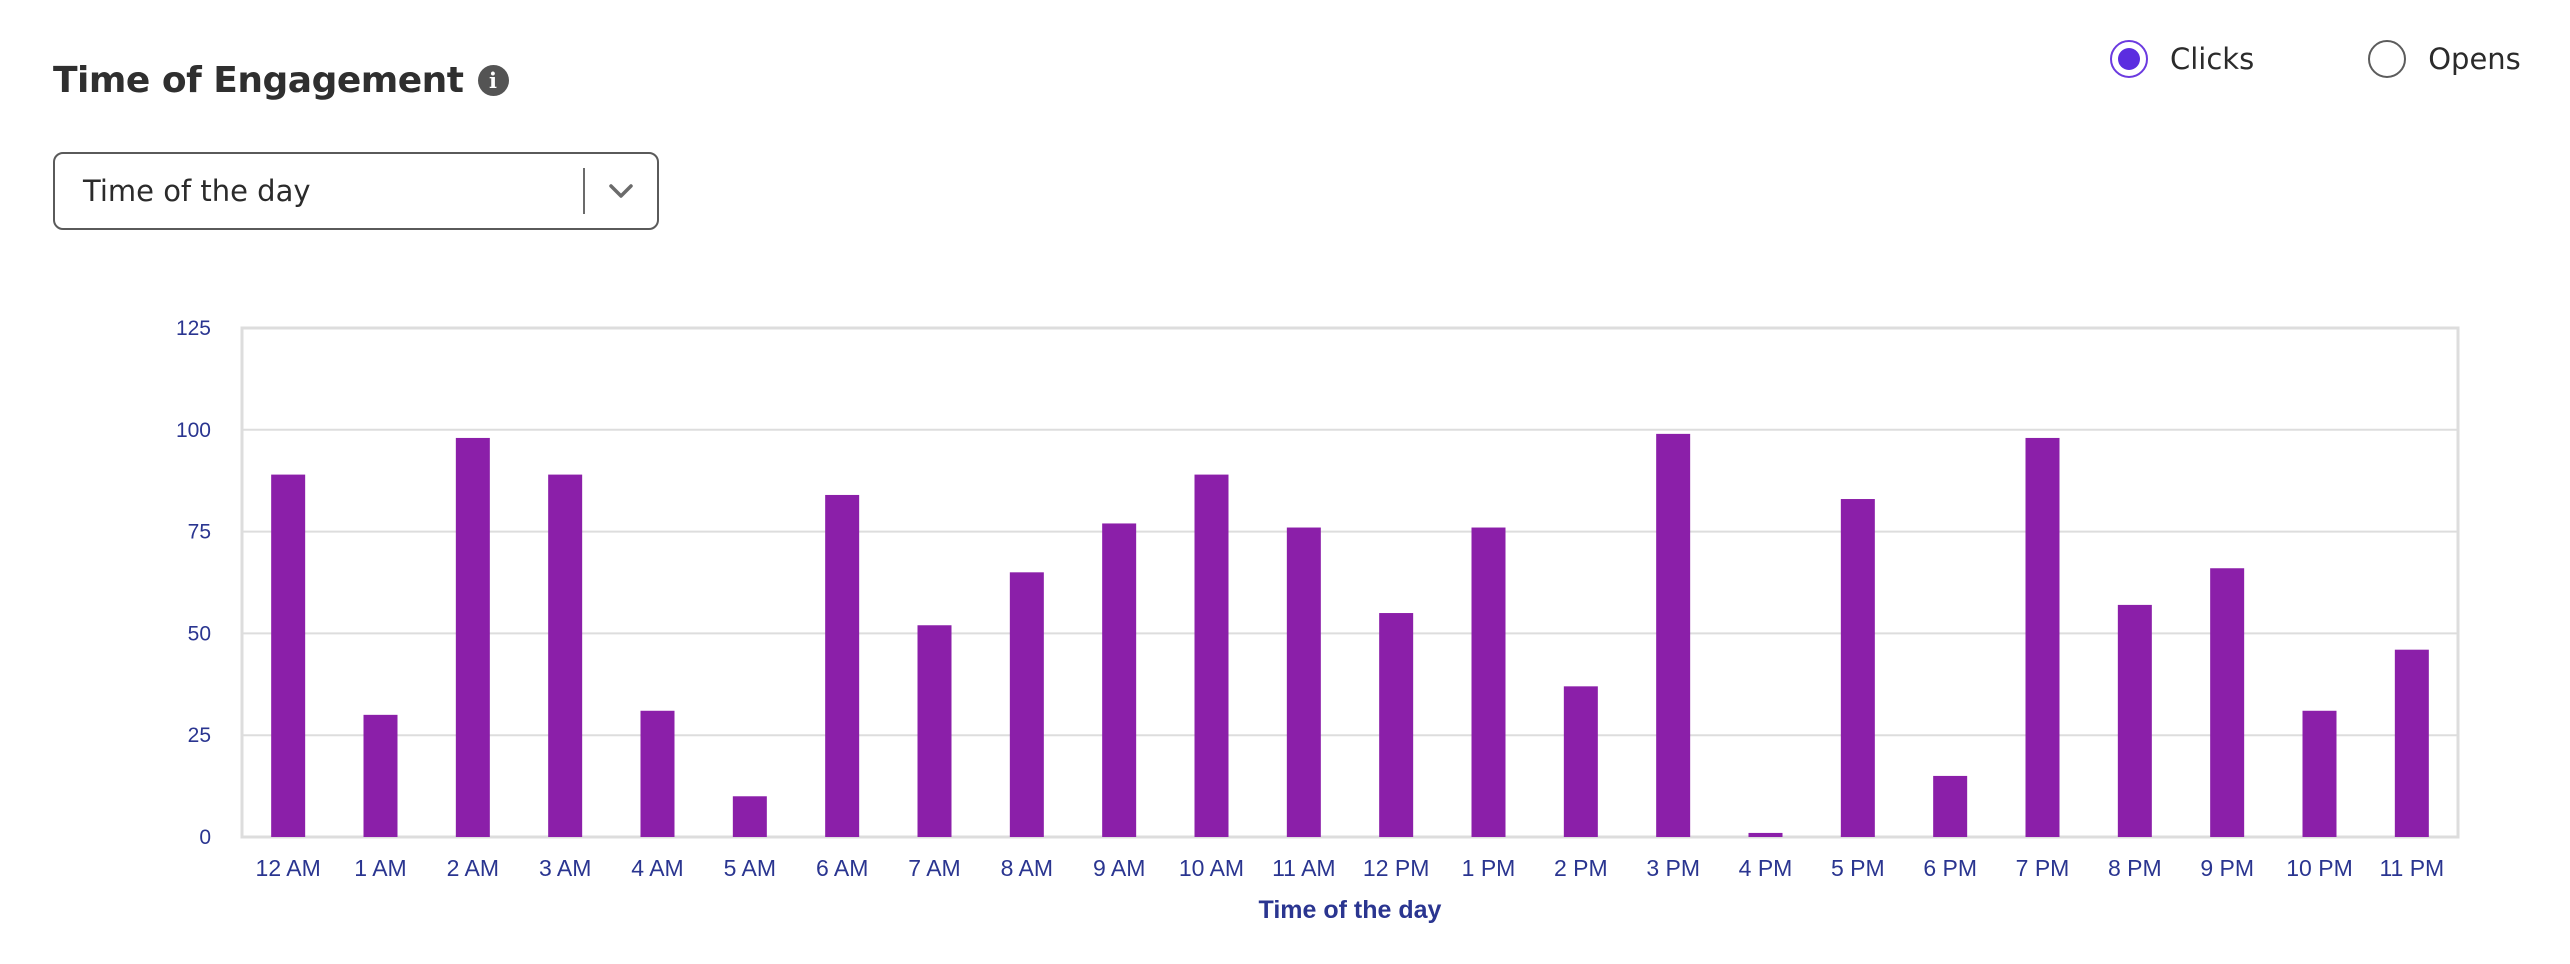 The image size is (2570, 964). What do you see at coordinates (199, 735) in the screenshot?
I see `y-tick-label: 25` at bounding box center [199, 735].